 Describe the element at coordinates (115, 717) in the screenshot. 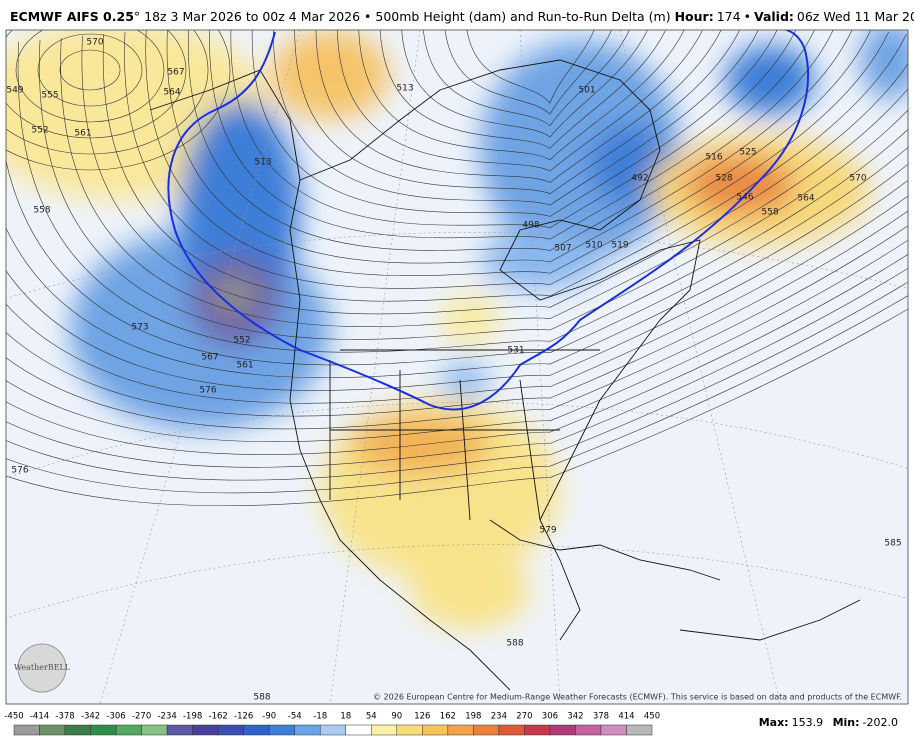

I see `colorbar-tick-label: -306` at that location.